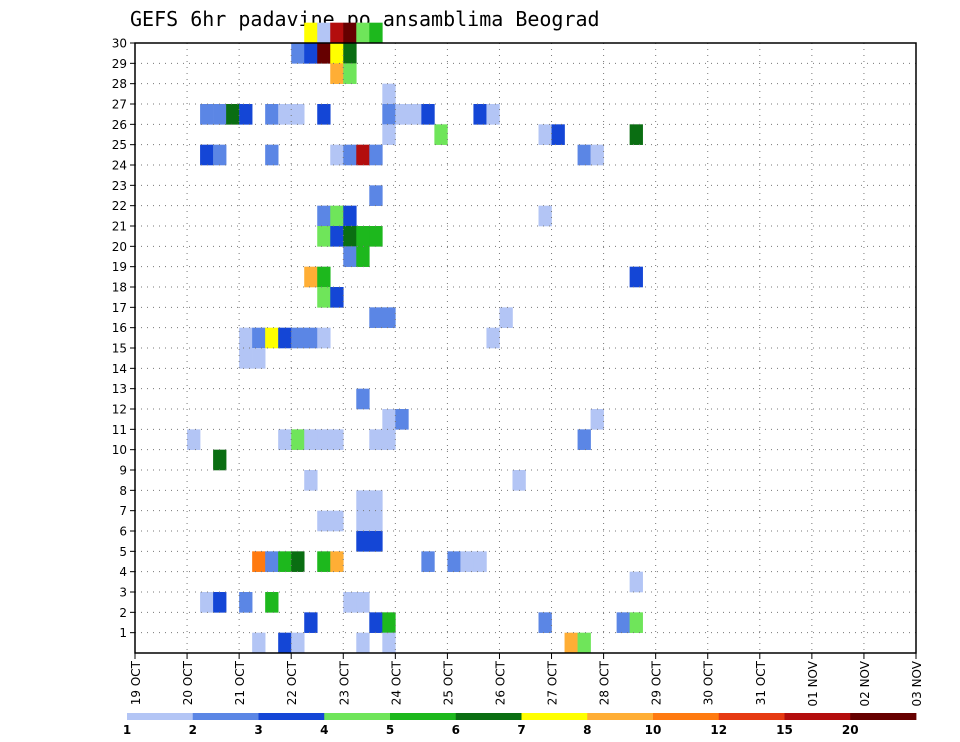 Image resolution: width=960 pixels, height=742 pixels. Describe the element at coordinates (813, 683) in the screenshot. I see `x-tick-label: 01 NOV` at that location.